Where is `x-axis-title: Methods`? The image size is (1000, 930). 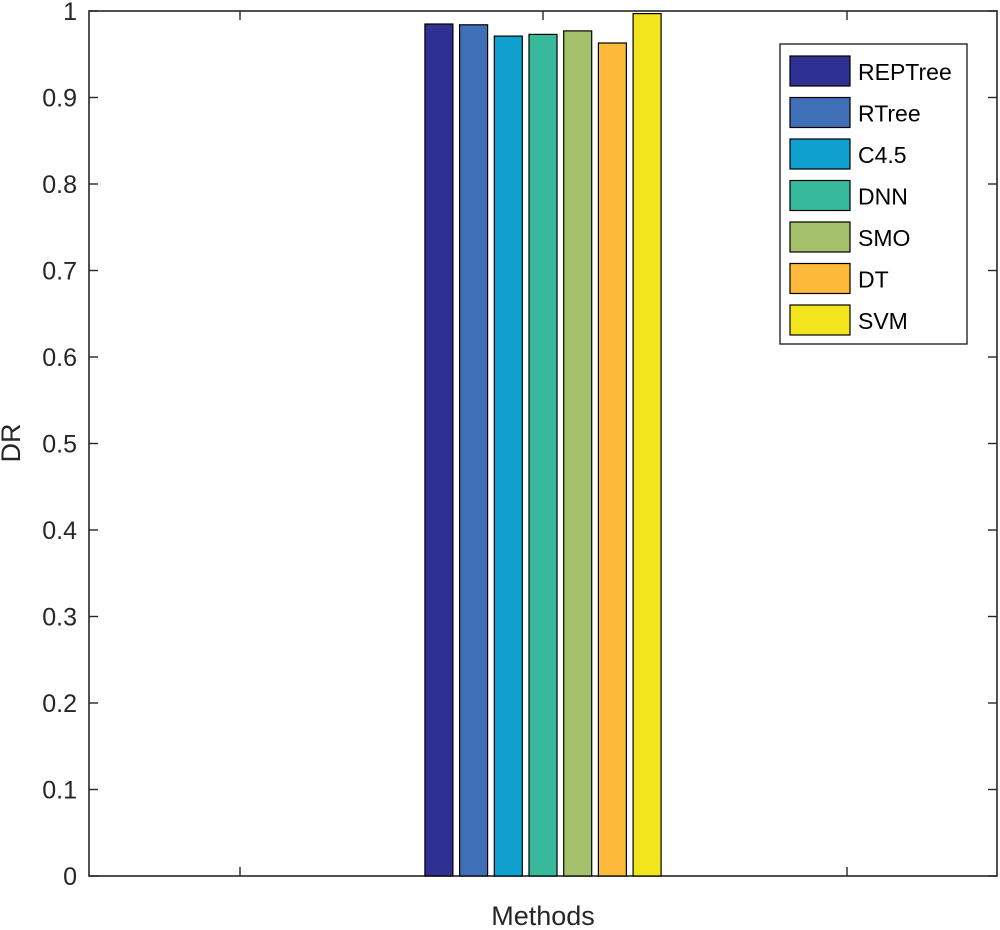 x-axis-title: Methods is located at coordinates (543, 915).